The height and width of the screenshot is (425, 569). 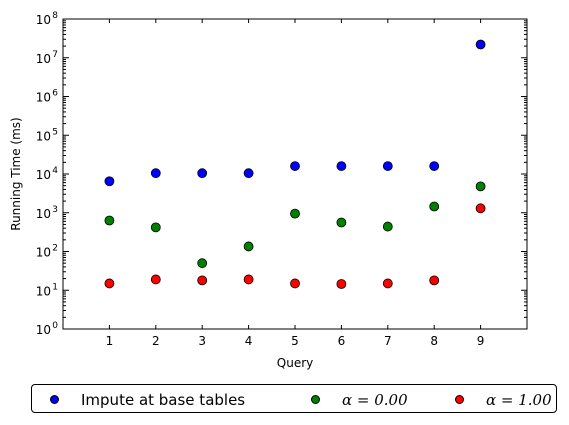 I want to click on y-tick-exponent: 4, so click(x=55, y=171).